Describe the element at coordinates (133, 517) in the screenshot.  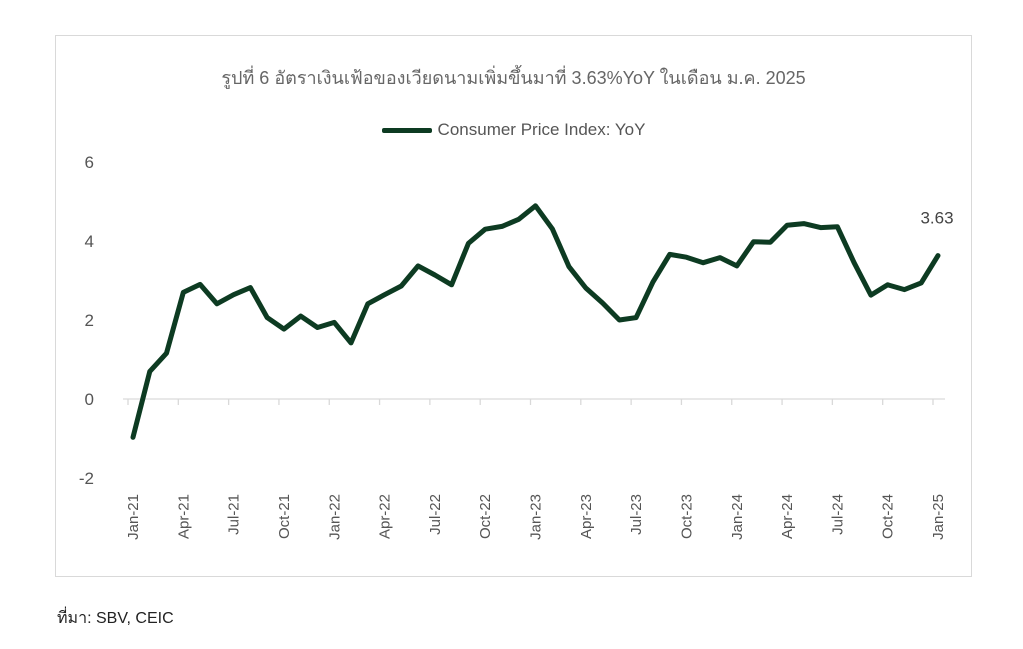
I see `x-tick-label: Jan-21` at that location.